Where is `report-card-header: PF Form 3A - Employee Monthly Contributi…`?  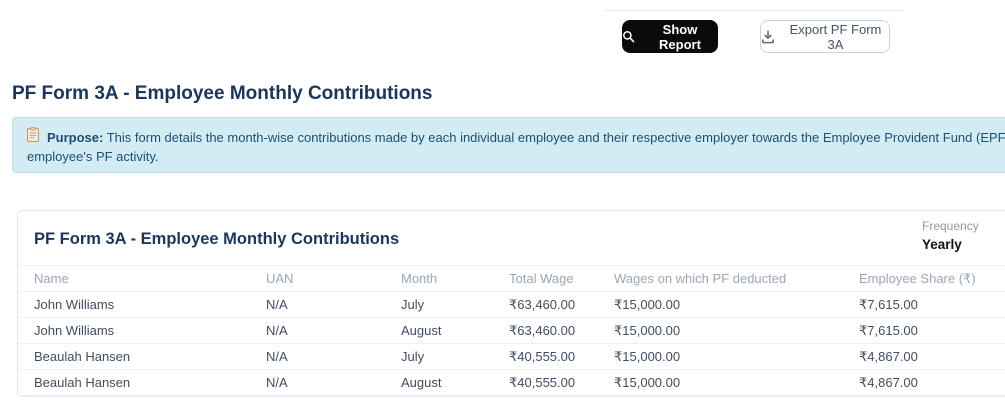
report-card-header: PF Form 3A - Employee Monthly Contributi… is located at coordinates (511, 238).